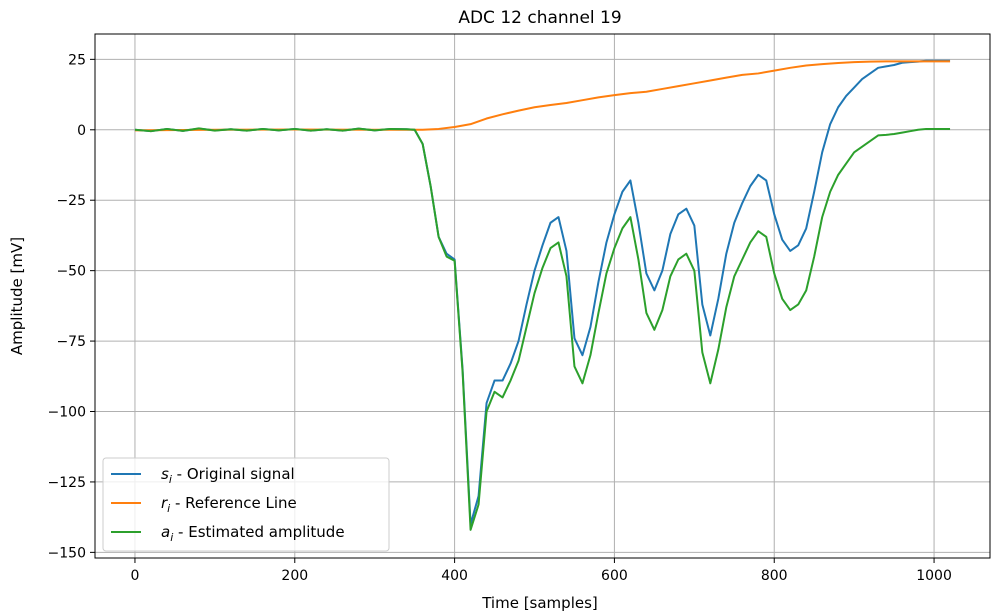 The width and height of the screenshot is (991, 615). Describe the element at coordinates (71, 272) in the screenshot. I see `y-tick-label: −50` at that location.